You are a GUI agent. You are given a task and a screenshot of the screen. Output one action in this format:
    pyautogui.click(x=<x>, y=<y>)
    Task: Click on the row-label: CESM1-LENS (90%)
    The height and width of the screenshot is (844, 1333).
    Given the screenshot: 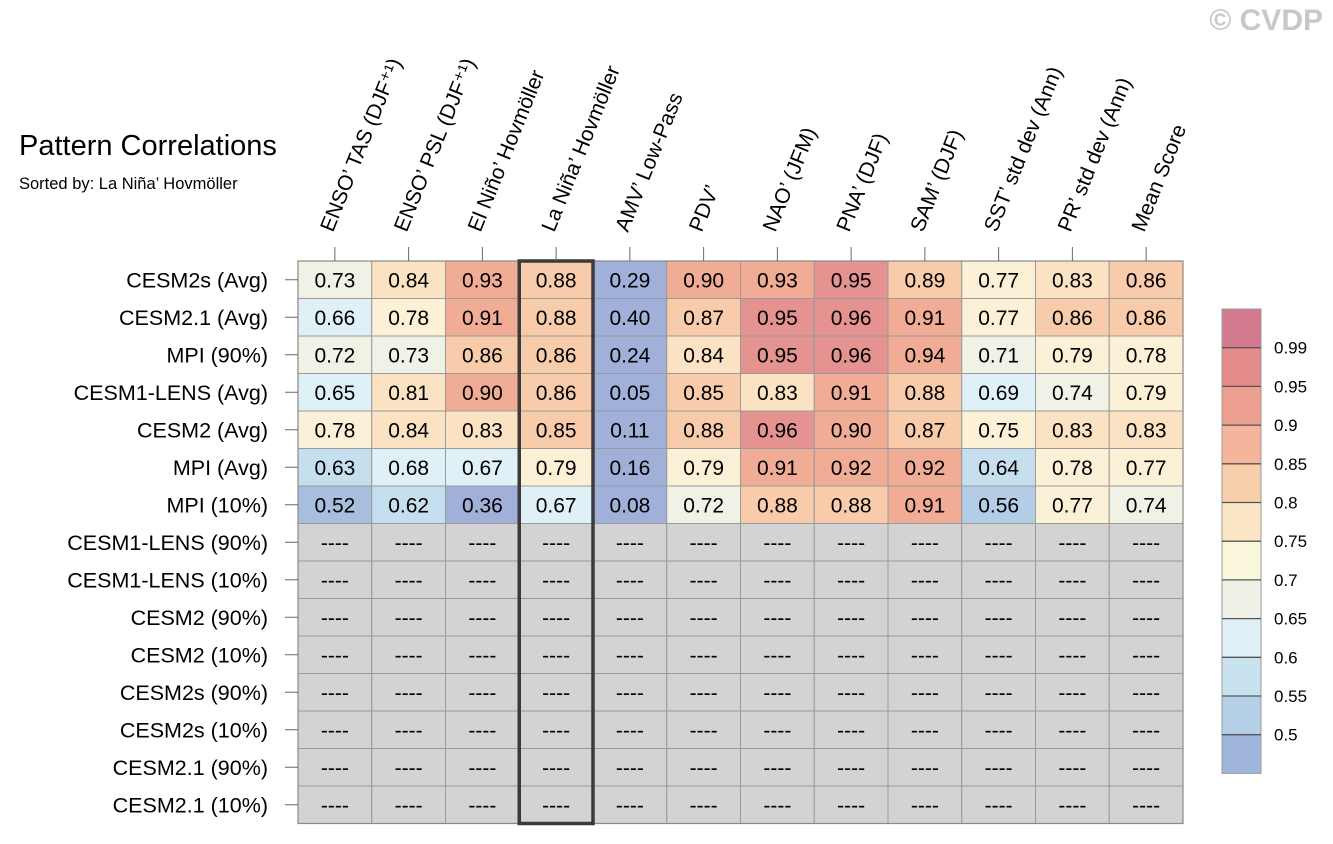 What is the action you would take?
    pyautogui.click(x=167, y=543)
    